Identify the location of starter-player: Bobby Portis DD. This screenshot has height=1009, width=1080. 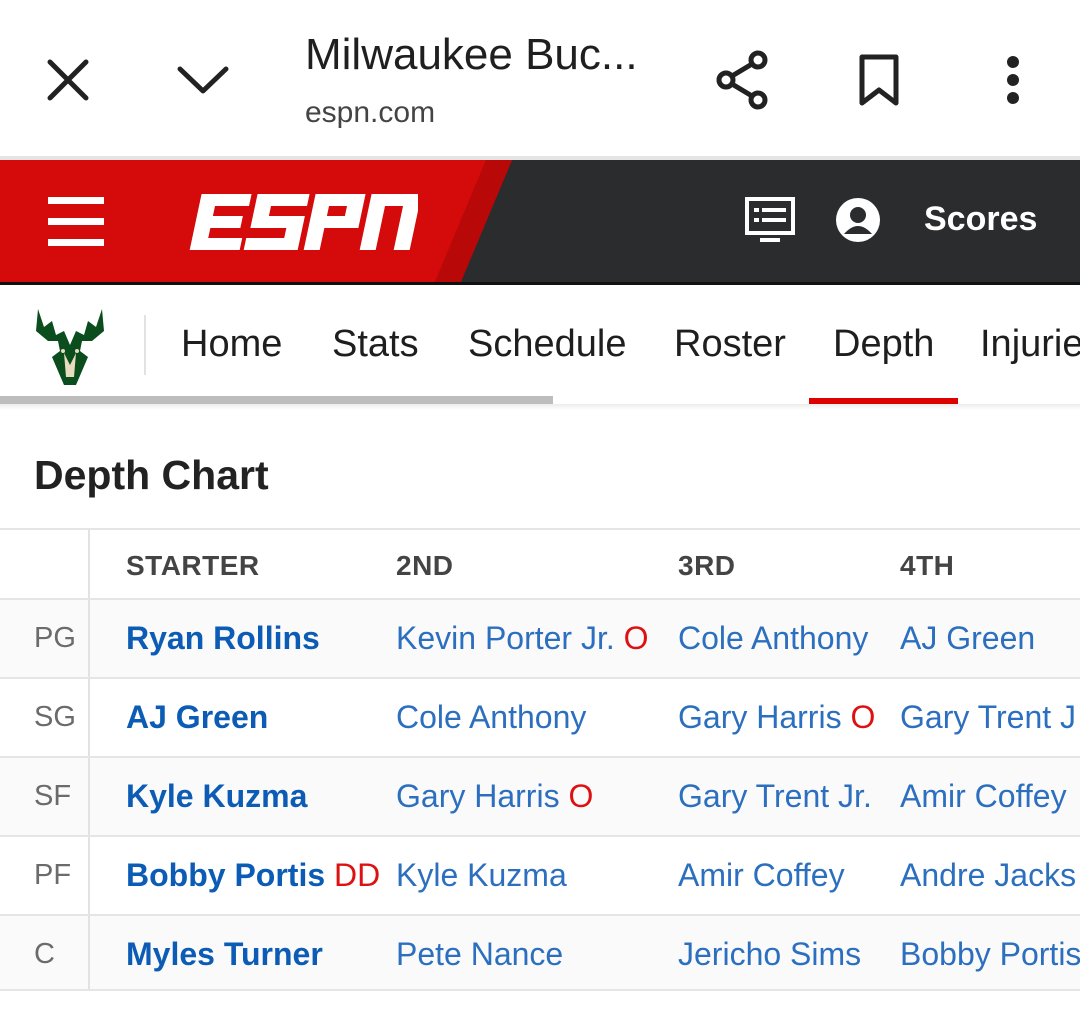
(253, 875).